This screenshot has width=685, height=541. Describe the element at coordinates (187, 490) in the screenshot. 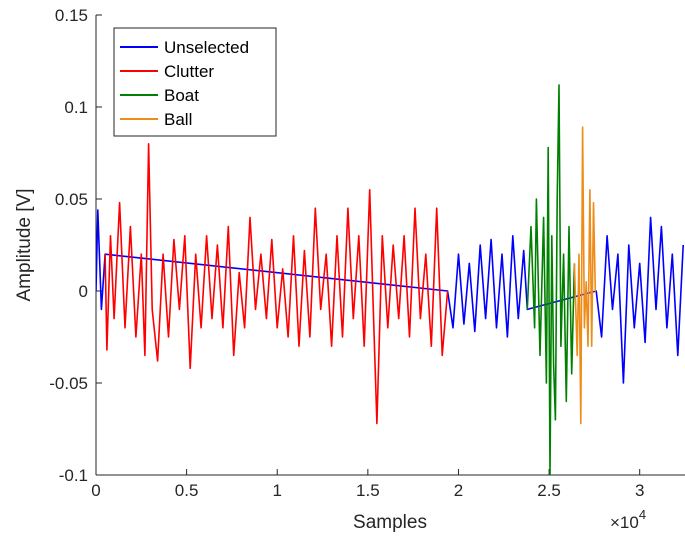

I see `x-tick-label: 0.5` at that location.